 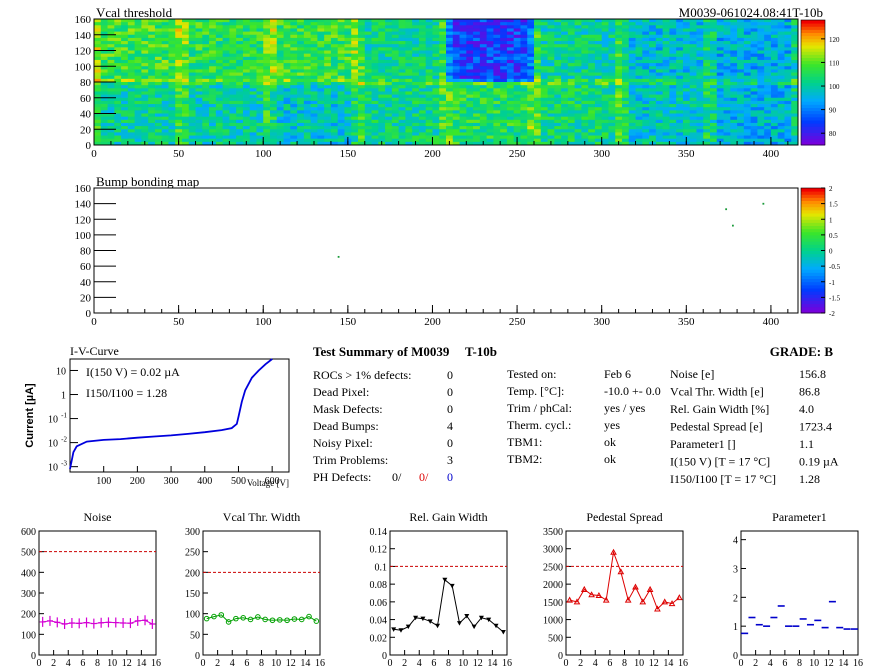 I want to click on iv-x-tick-label: 500, so click(x=238, y=481).